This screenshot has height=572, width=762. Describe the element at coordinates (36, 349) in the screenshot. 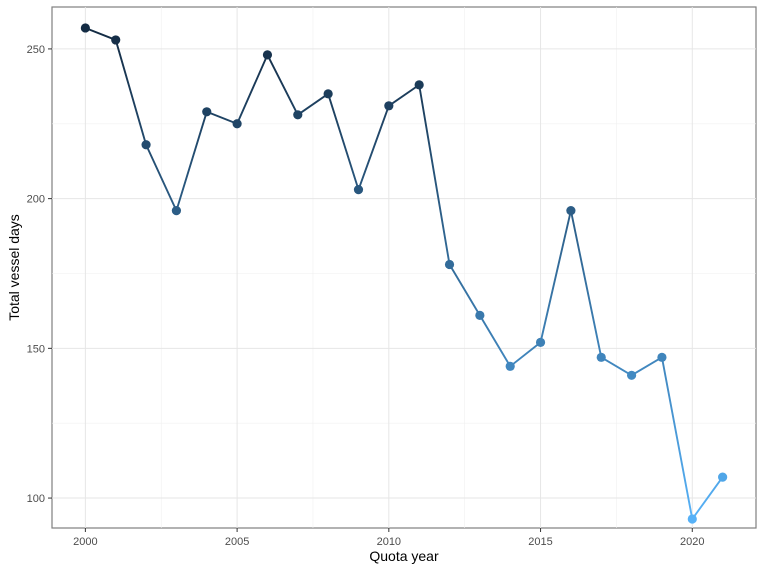

I see `y-tick-label: 150` at that location.